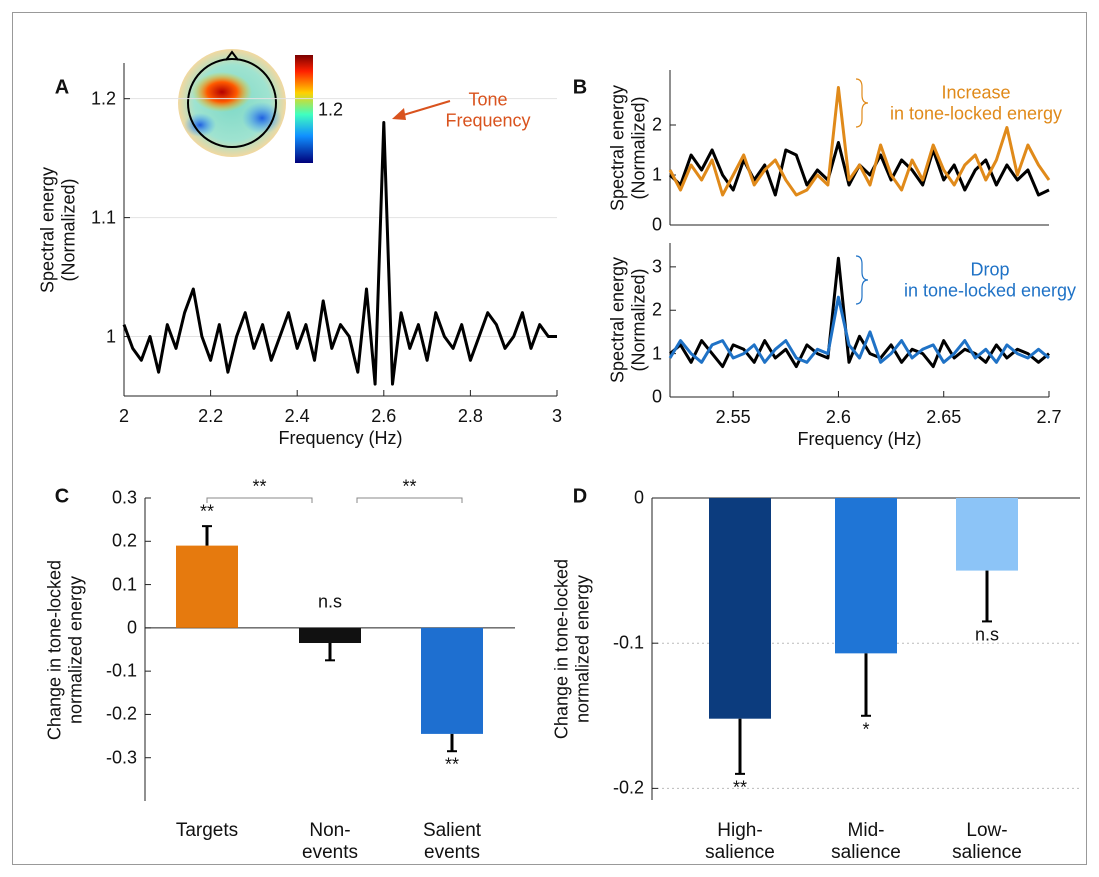 This screenshot has height=877, width=1099. I want to click on x-tick-label: Non- events, so click(330, 841).